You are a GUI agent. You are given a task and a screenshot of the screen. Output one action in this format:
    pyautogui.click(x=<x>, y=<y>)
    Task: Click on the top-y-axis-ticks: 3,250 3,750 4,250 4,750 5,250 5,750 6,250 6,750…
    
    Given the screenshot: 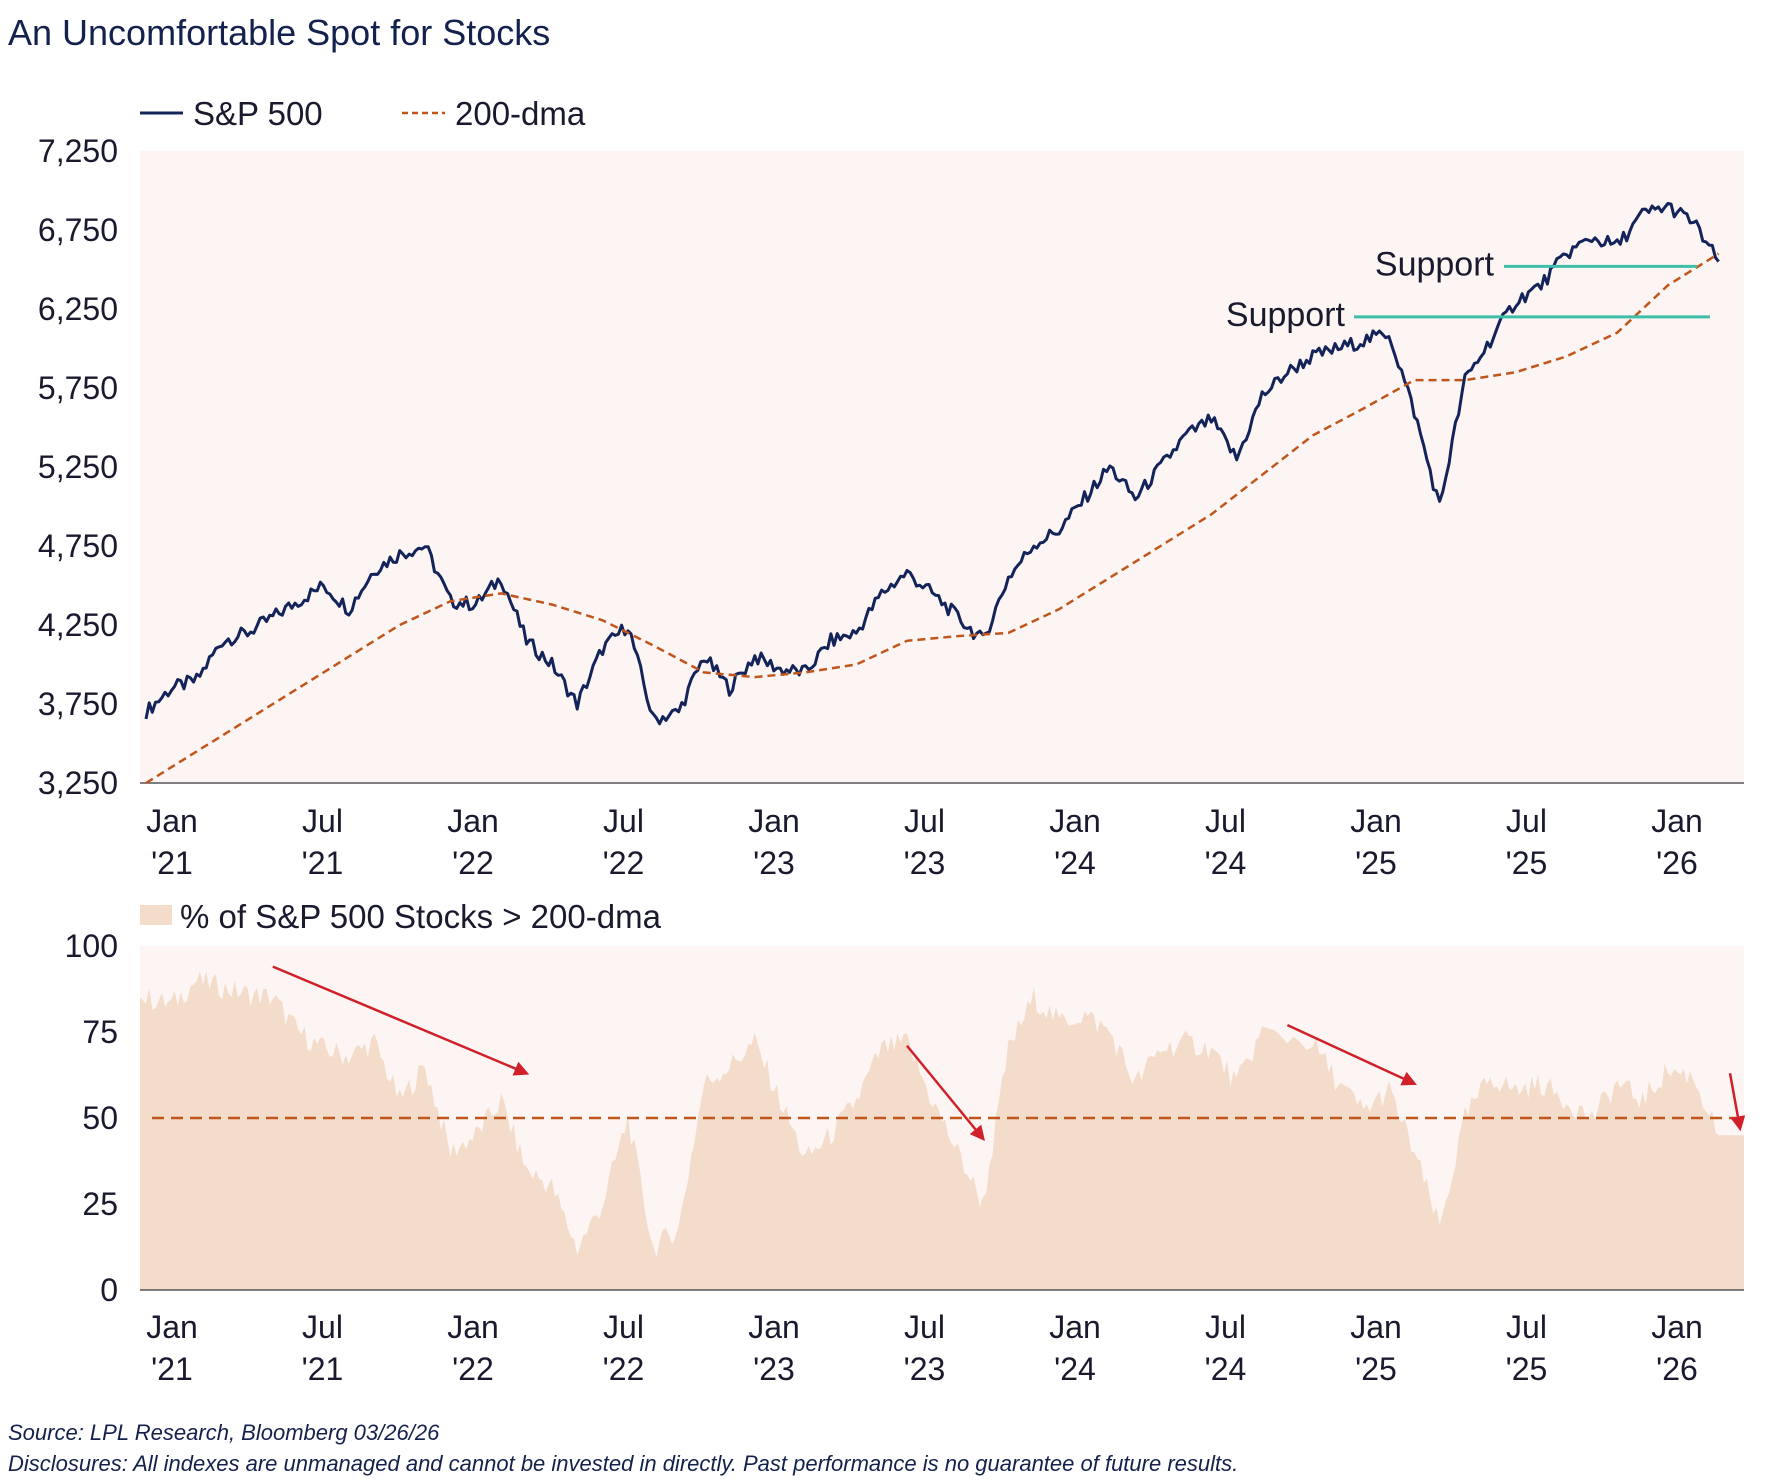 What is the action you would take?
    pyautogui.click(x=78, y=467)
    